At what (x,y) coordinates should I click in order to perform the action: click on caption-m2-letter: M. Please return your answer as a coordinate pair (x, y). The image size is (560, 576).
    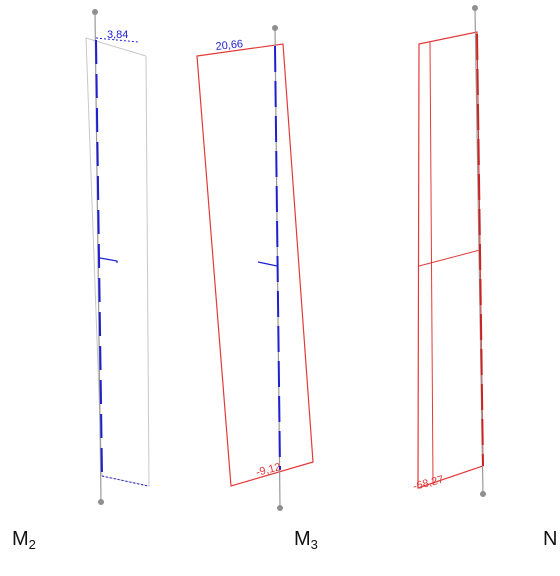
    Looking at the image, I should click on (20, 539).